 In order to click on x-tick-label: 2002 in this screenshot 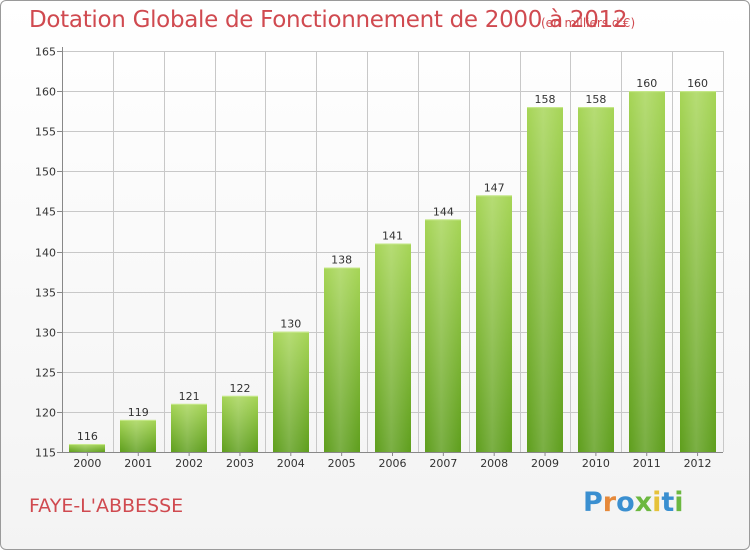, I will do `click(189, 463)`.